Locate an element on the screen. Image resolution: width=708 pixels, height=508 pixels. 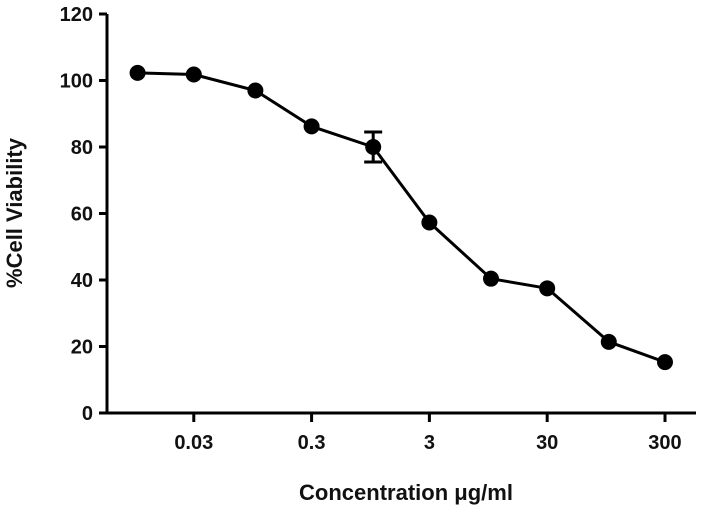
y-tick-label: 20 is located at coordinates (82, 348).